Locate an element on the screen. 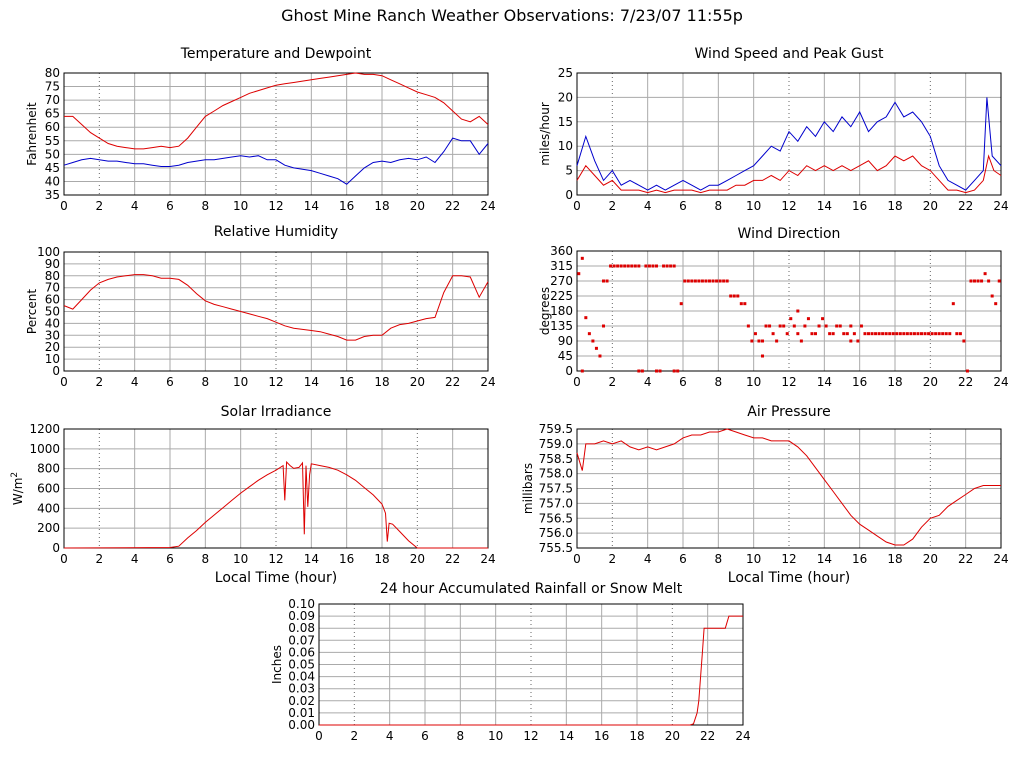 Image resolution: width=1024 pixels, height=768 pixels. wind-xtick: 14 is located at coordinates (824, 206).